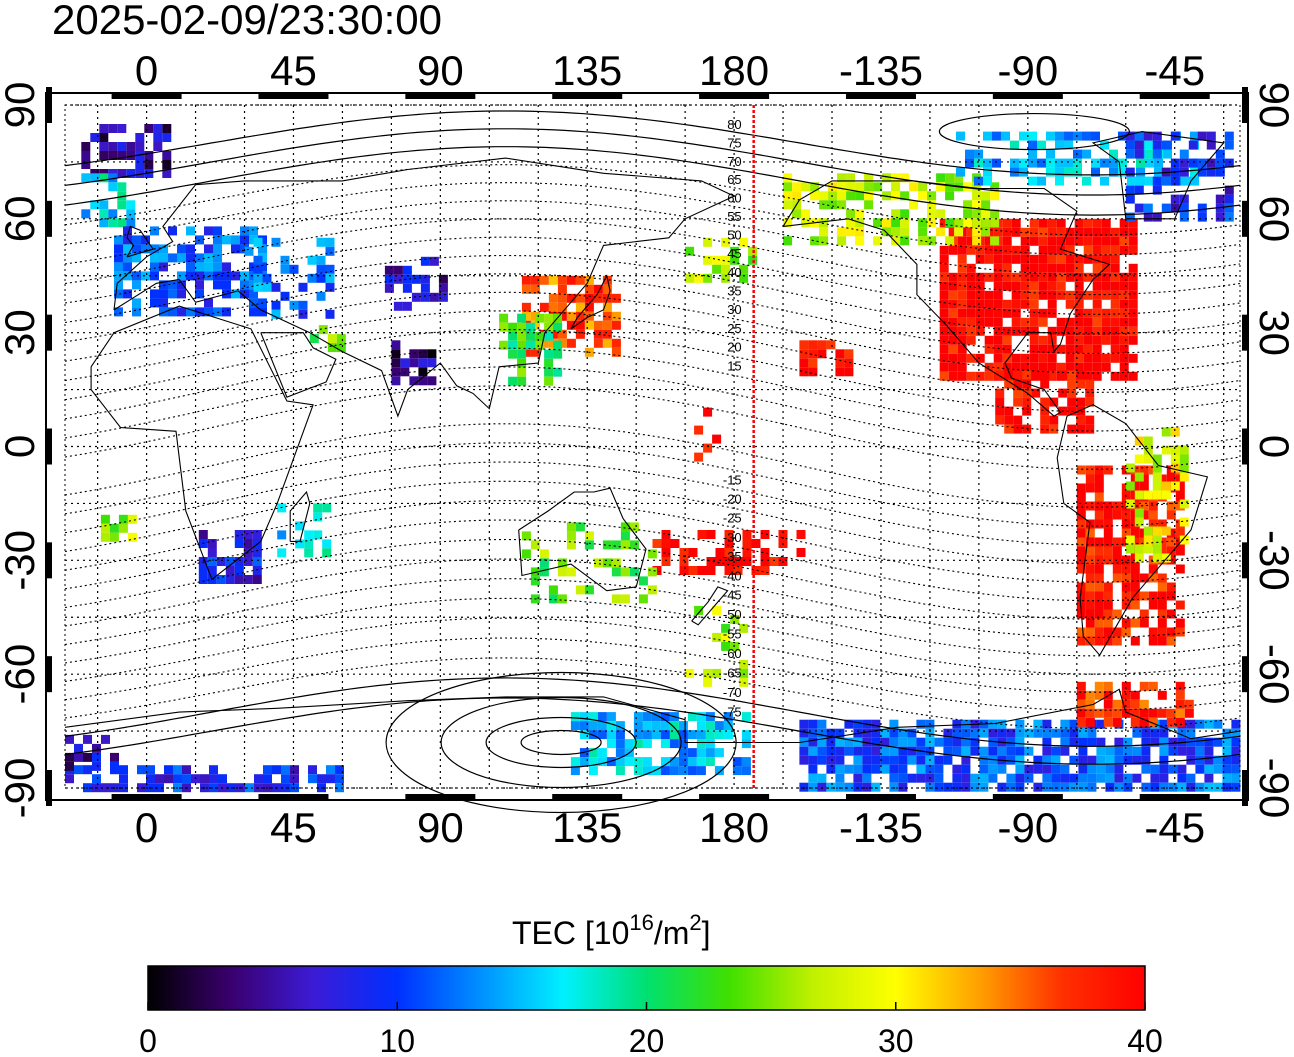 This screenshot has height=1057, width=1294. What do you see at coordinates (683, 771) in the screenshot?
I see `tec-cell-antarctica-pacific` at bounding box center [683, 771].